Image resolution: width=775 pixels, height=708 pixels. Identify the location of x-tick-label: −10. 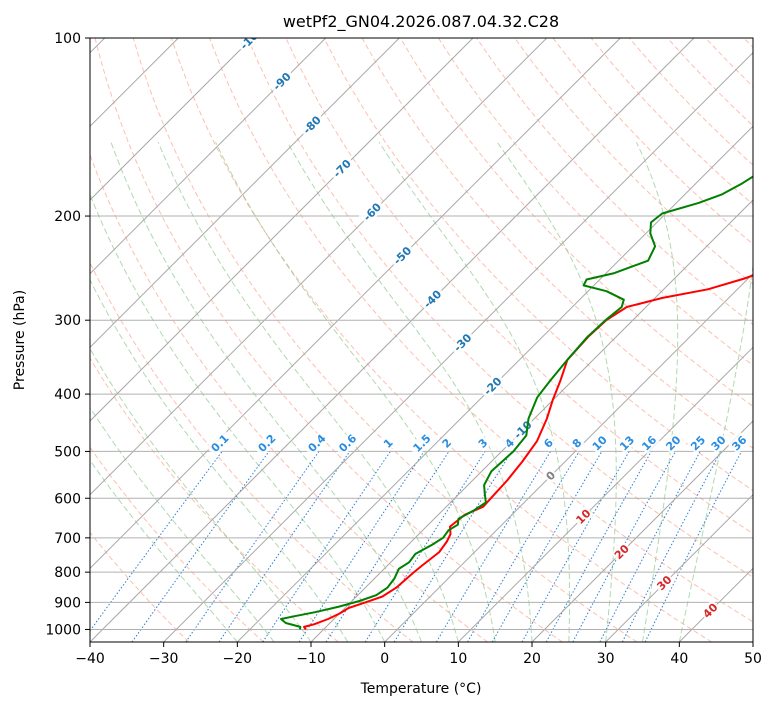
(311, 659).